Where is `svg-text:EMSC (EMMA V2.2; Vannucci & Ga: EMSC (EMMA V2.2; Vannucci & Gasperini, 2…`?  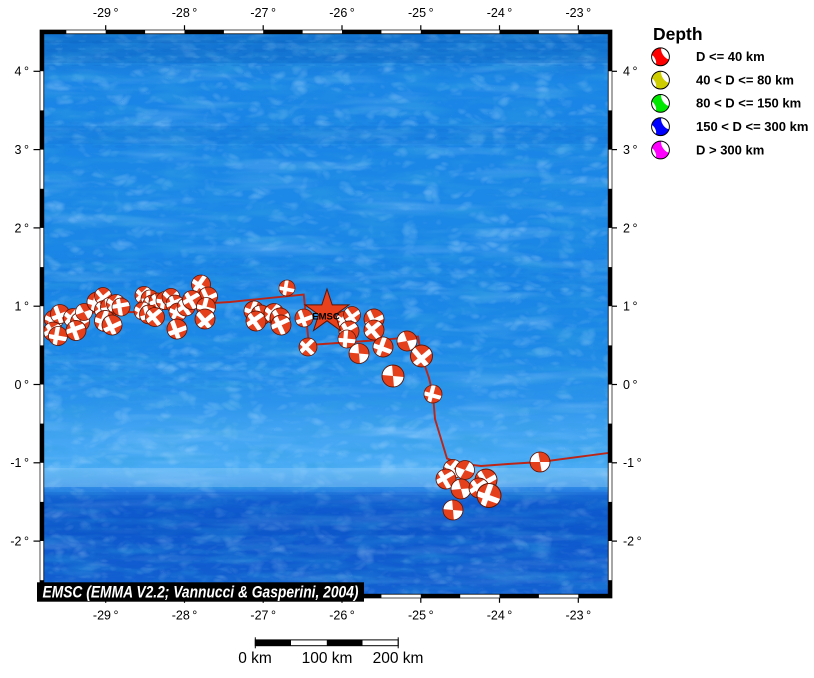
svg-text:EMSC (EMMA V2.2; Vannucci & Ga: EMSC (EMMA V2.2; Vannucci & Gasperini, 2… is located at coordinates (201, 592).